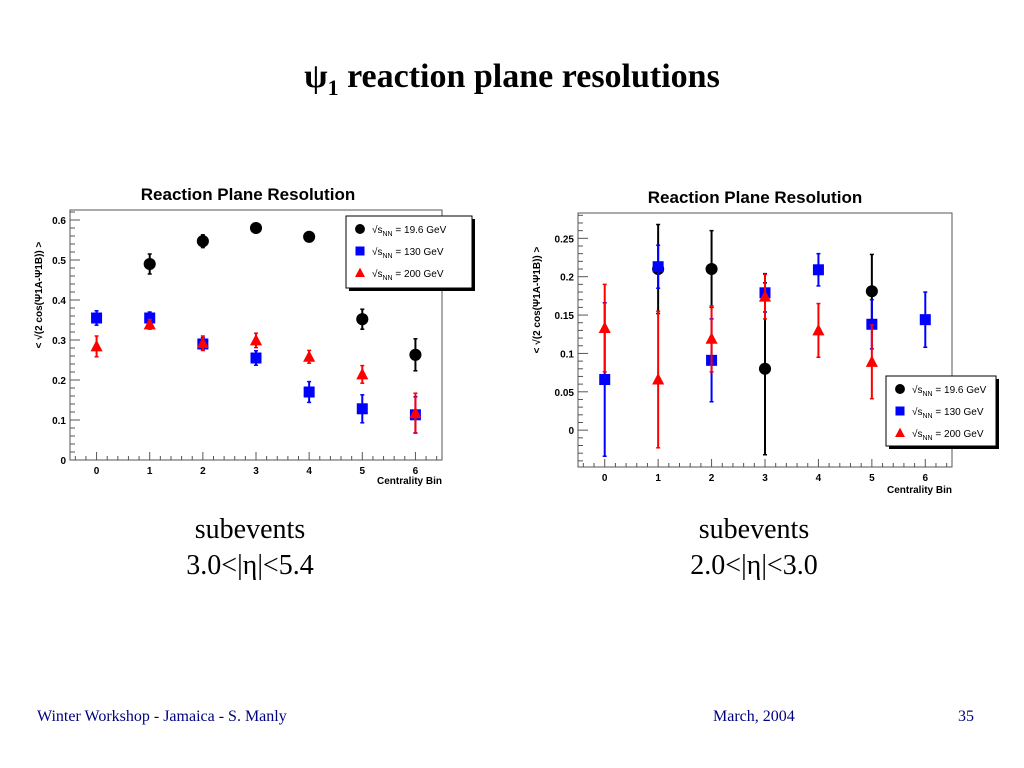 Image resolution: width=1024 pixels, height=768 pixels. What do you see at coordinates (567, 354) in the screenshot?
I see `chart-right-ytick-label: 0.1` at bounding box center [567, 354].